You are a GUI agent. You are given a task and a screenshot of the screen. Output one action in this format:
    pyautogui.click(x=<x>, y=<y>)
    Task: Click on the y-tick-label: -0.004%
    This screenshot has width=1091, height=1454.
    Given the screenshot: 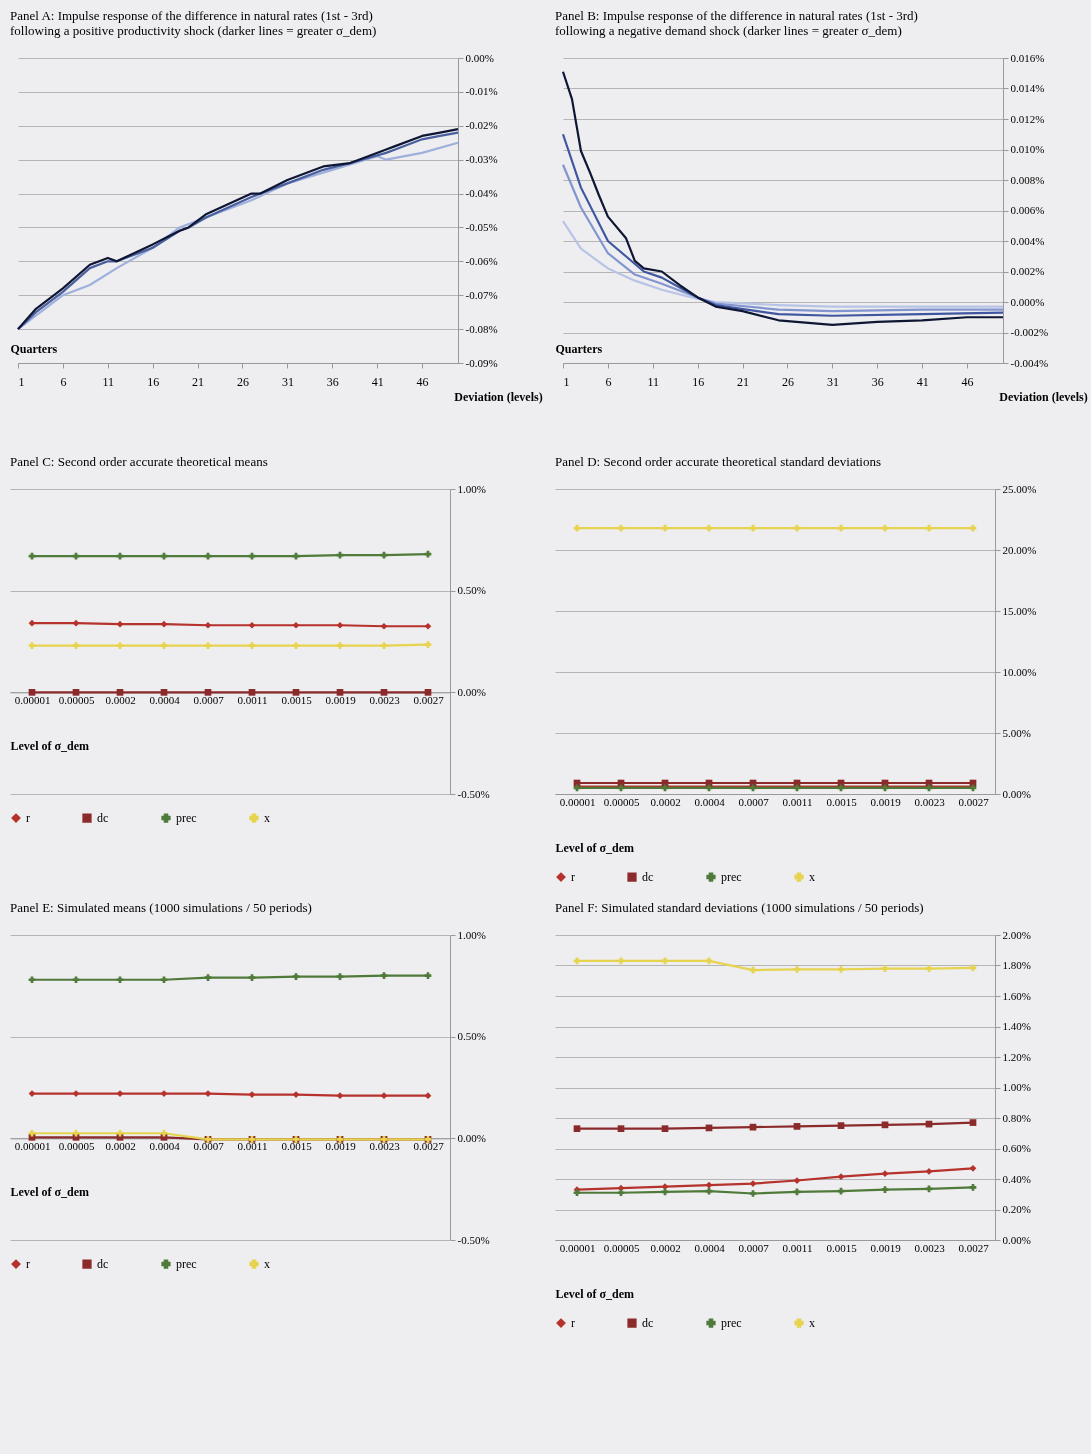 What is the action you would take?
    pyautogui.click(x=1029, y=362)
    